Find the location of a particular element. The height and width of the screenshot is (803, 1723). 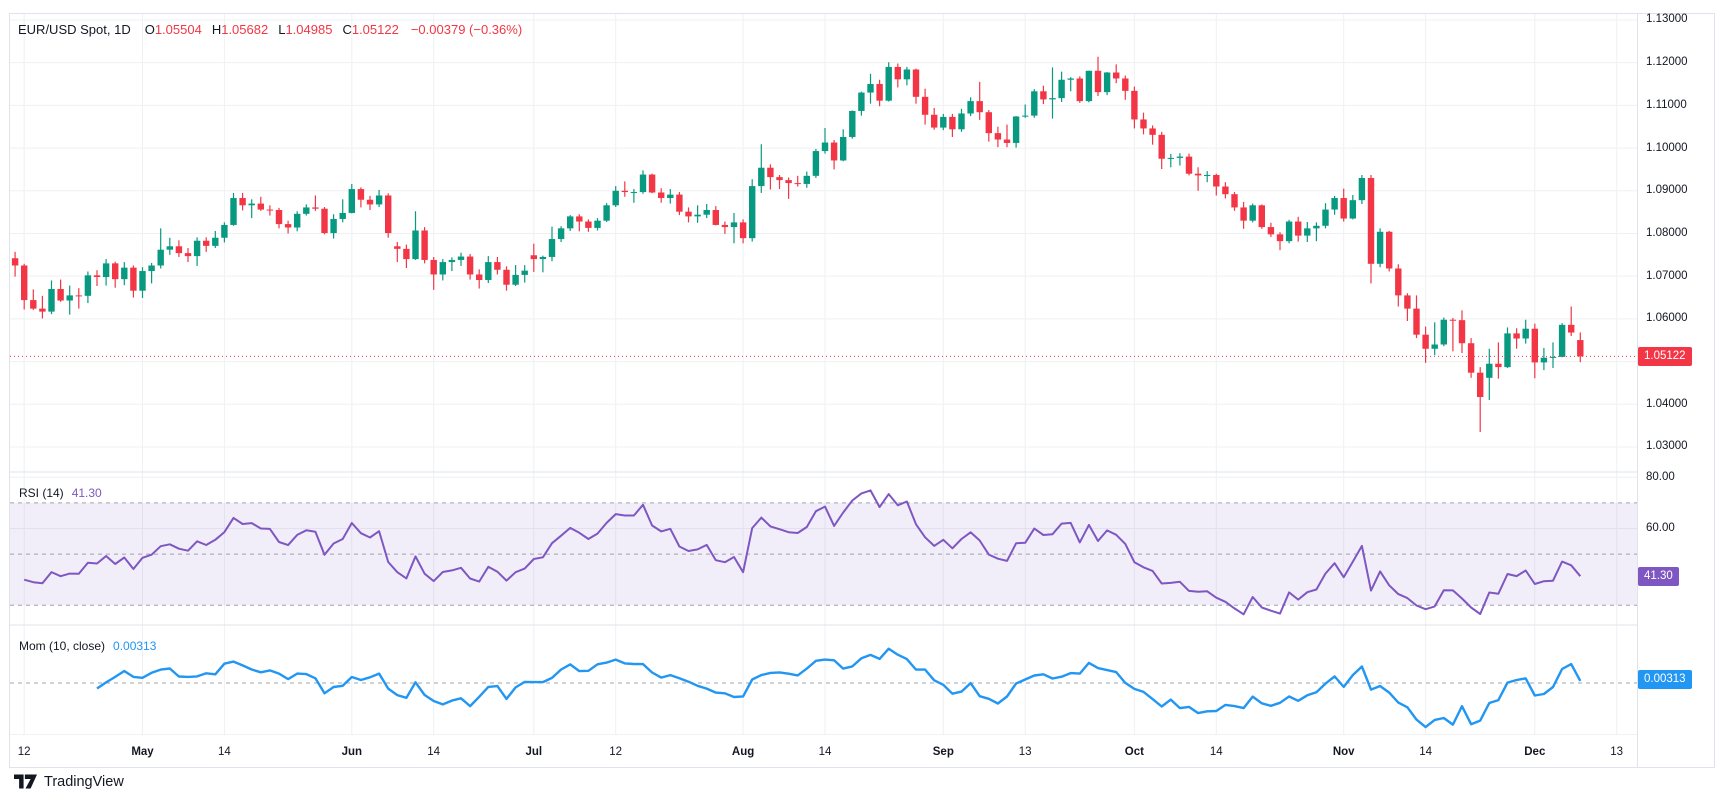

time-axis-day-label: 13 is located at coordinates (1617, 752).